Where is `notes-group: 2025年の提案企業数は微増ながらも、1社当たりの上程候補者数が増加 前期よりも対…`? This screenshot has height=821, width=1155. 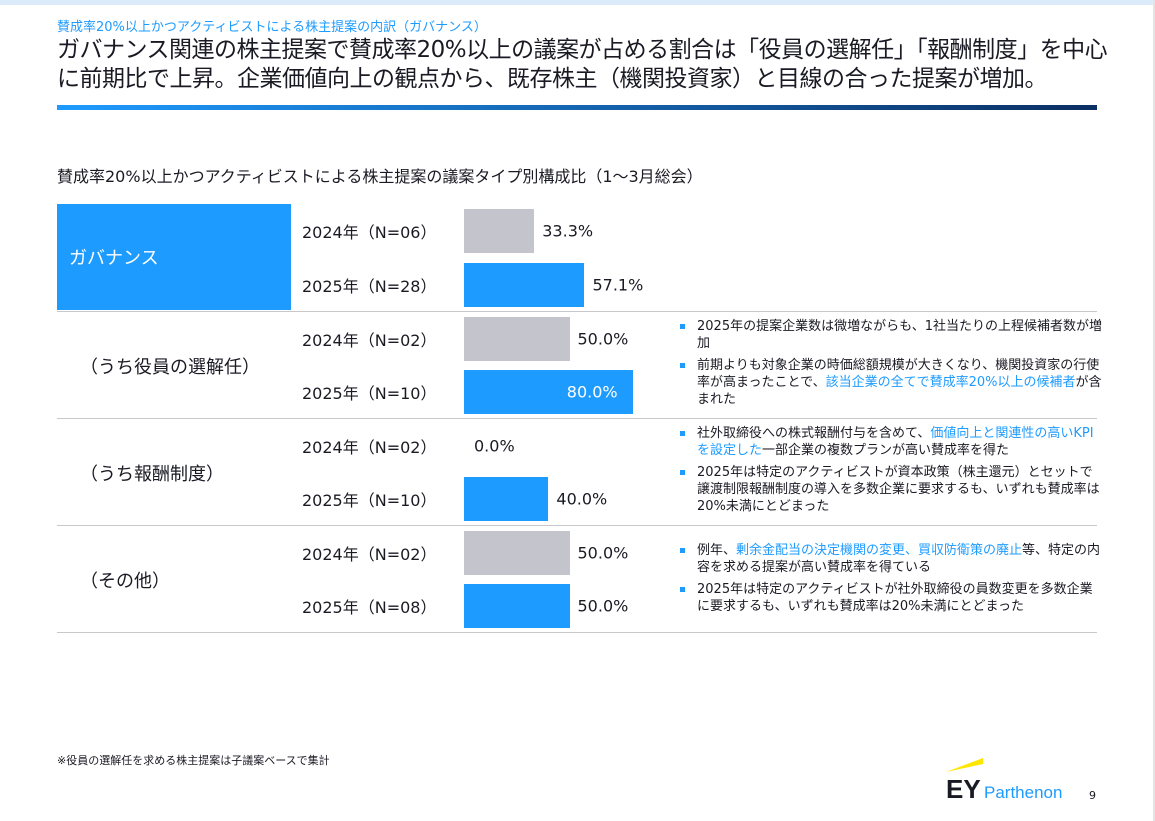
notes-group: 2025年の提案企業数は微増ながらも、1社当たりの上程候補者数が増加 前期よりも対… is located at coordinates (891, 365).